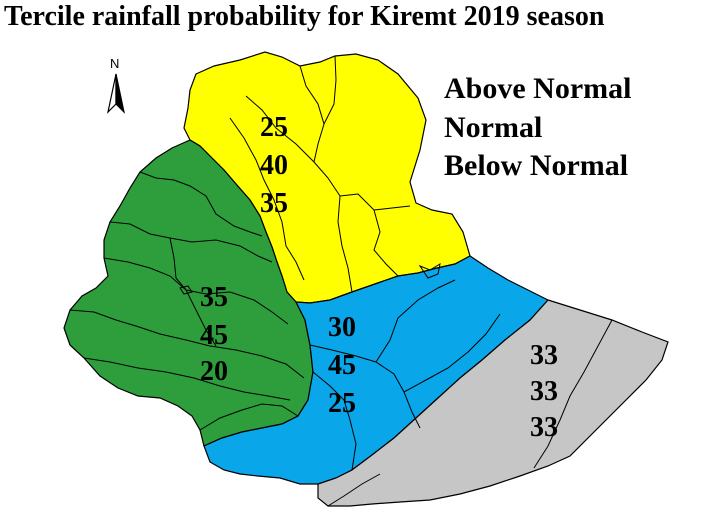 This screenshot has height=515, width=724. I want to click on boundaries-south-central, so click(405, 375).